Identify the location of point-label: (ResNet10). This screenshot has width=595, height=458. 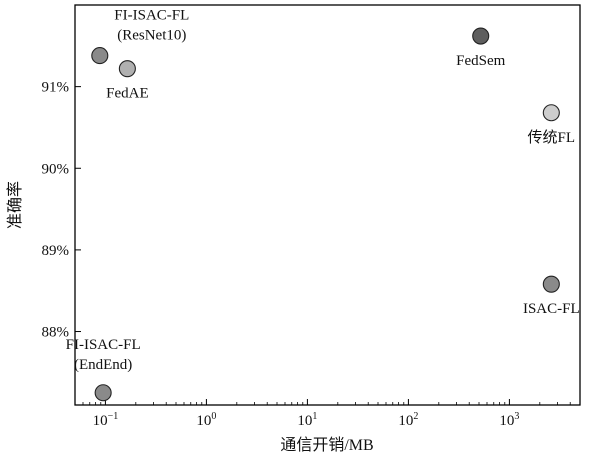
(151, 36).